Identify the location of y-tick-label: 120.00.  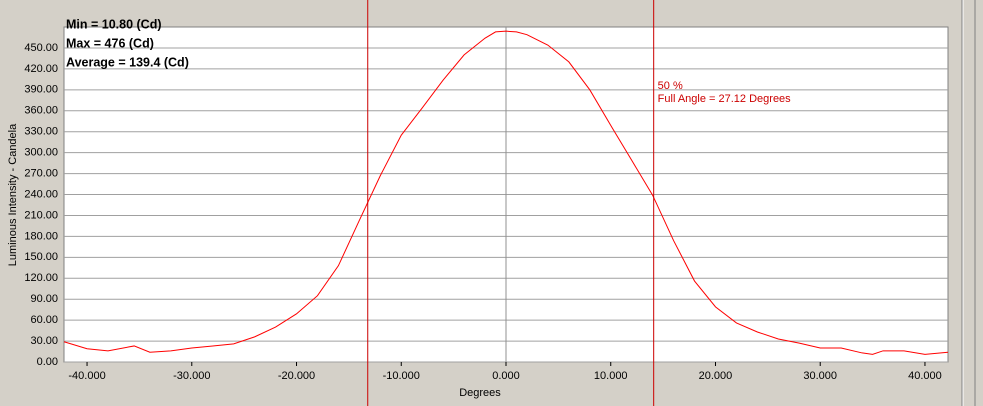
(41, 278).